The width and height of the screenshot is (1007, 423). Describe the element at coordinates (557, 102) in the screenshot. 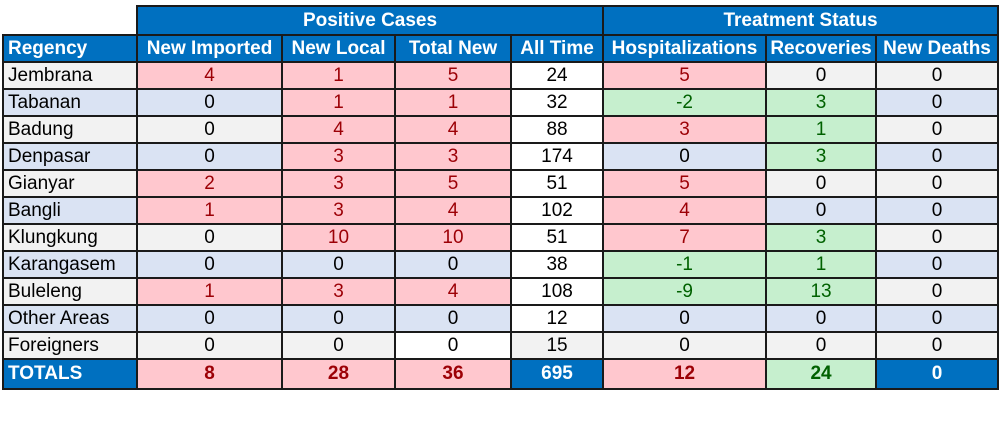

I see `cell-all-time: 32` at that location.